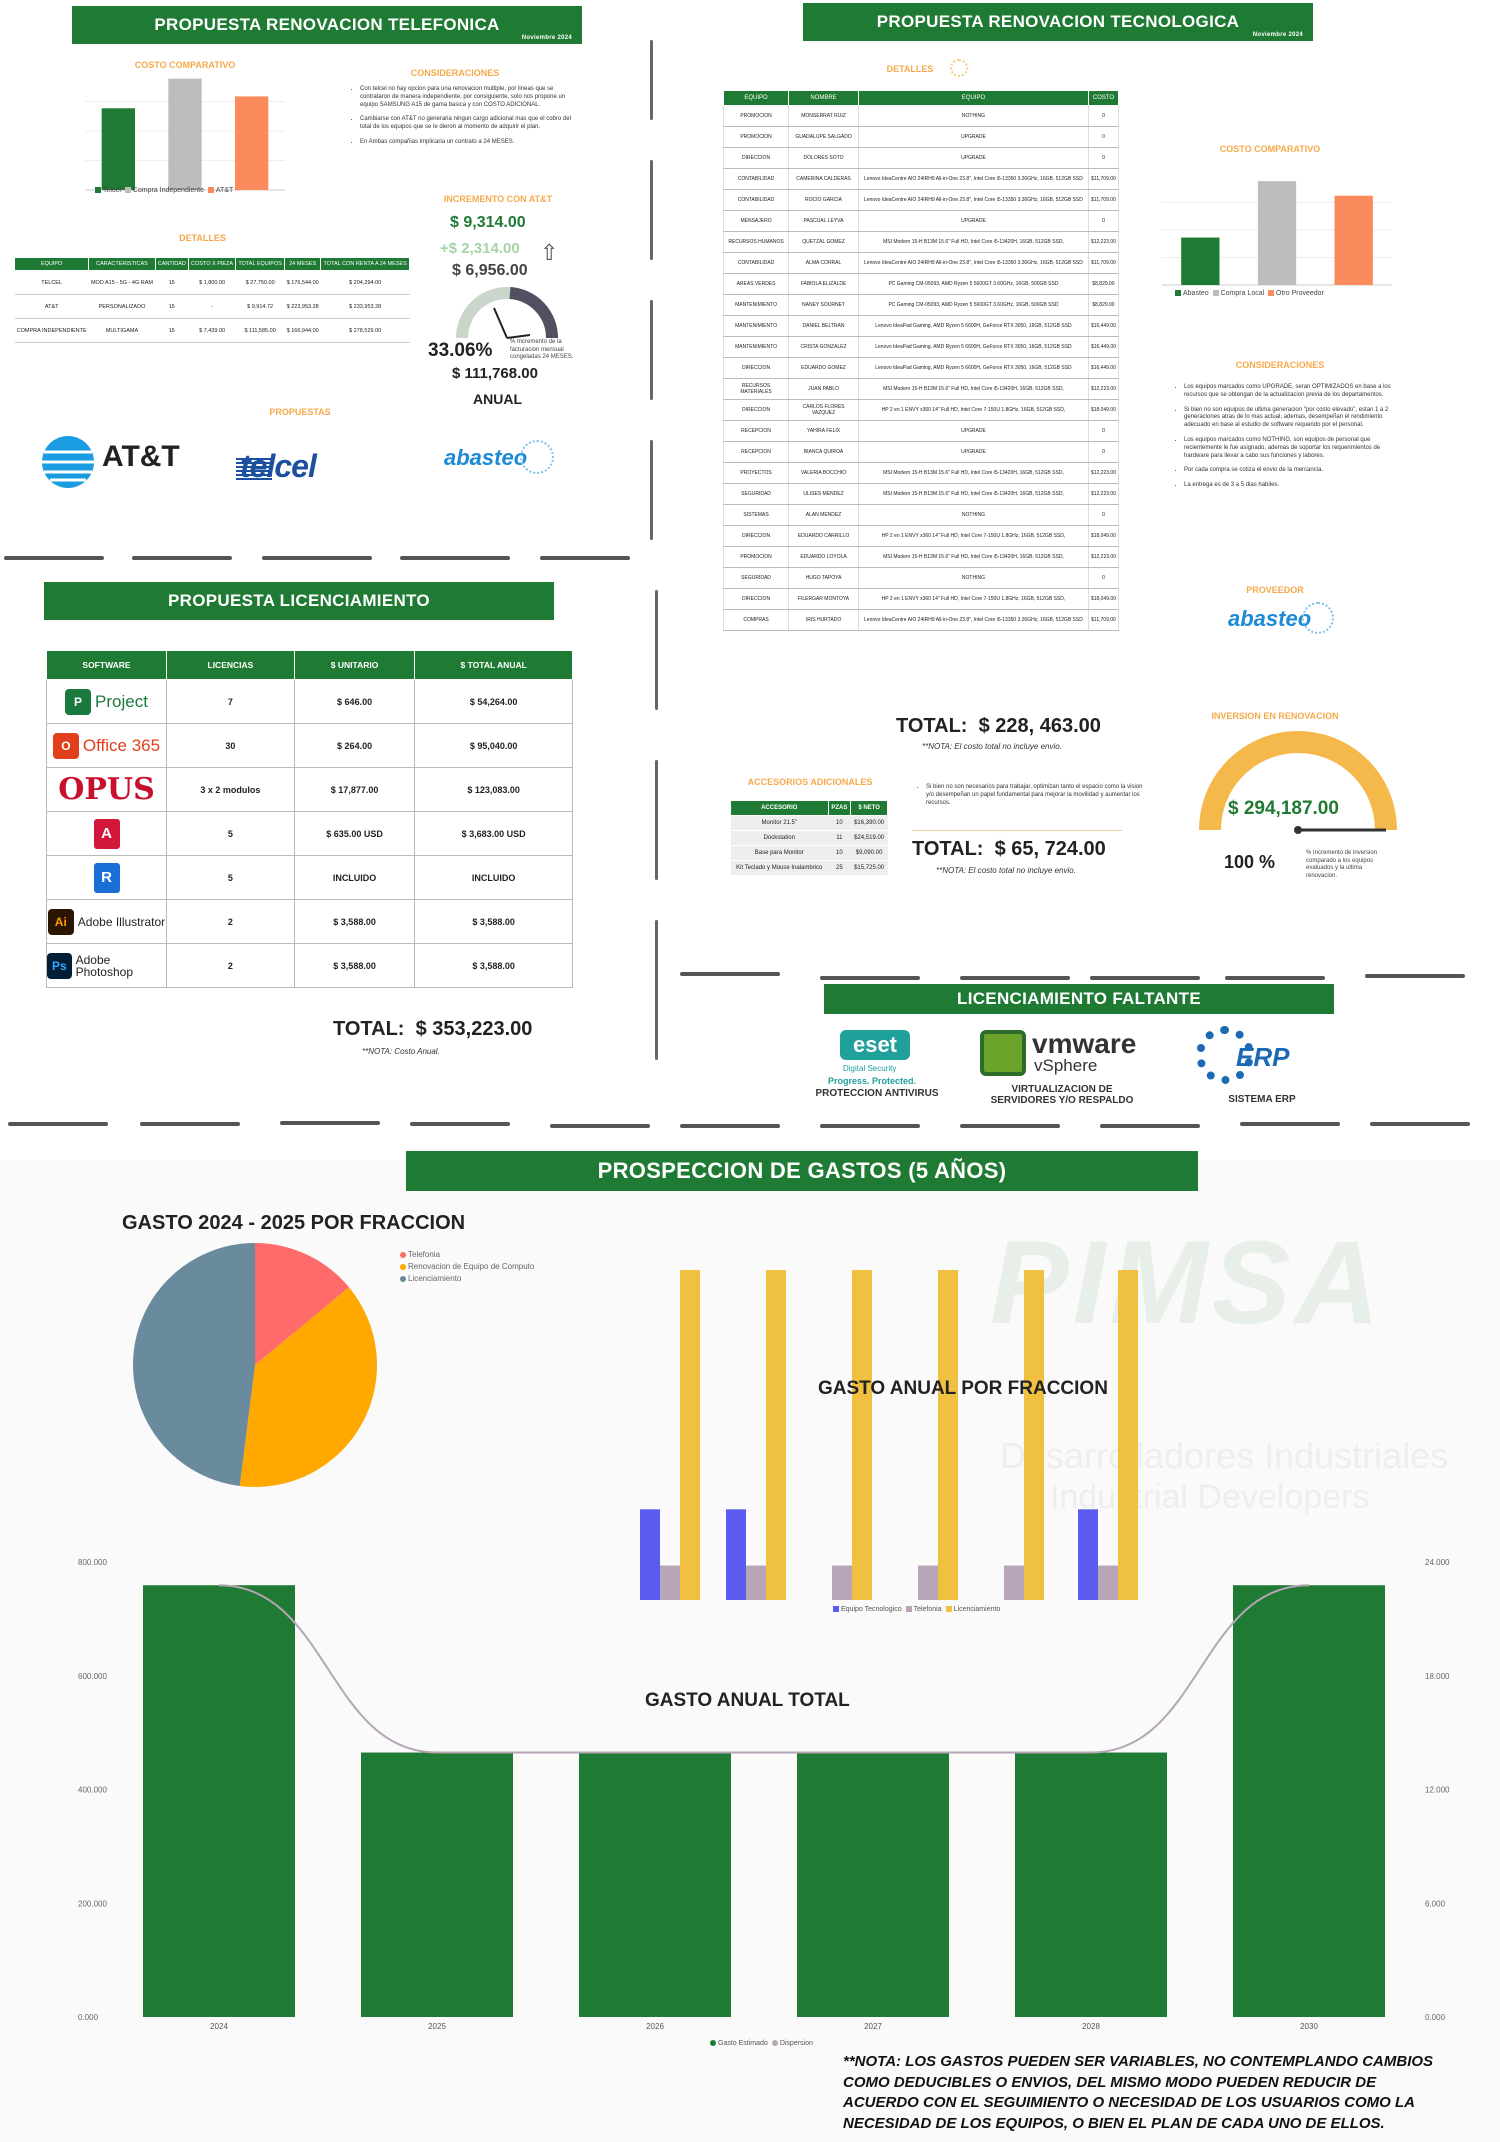 This screenshot has width=1500, height=2142. Describe the element at coordinates (823, 557) in the screenshot. I see `table-cell: EDUARDO LOYOLA` at that location.